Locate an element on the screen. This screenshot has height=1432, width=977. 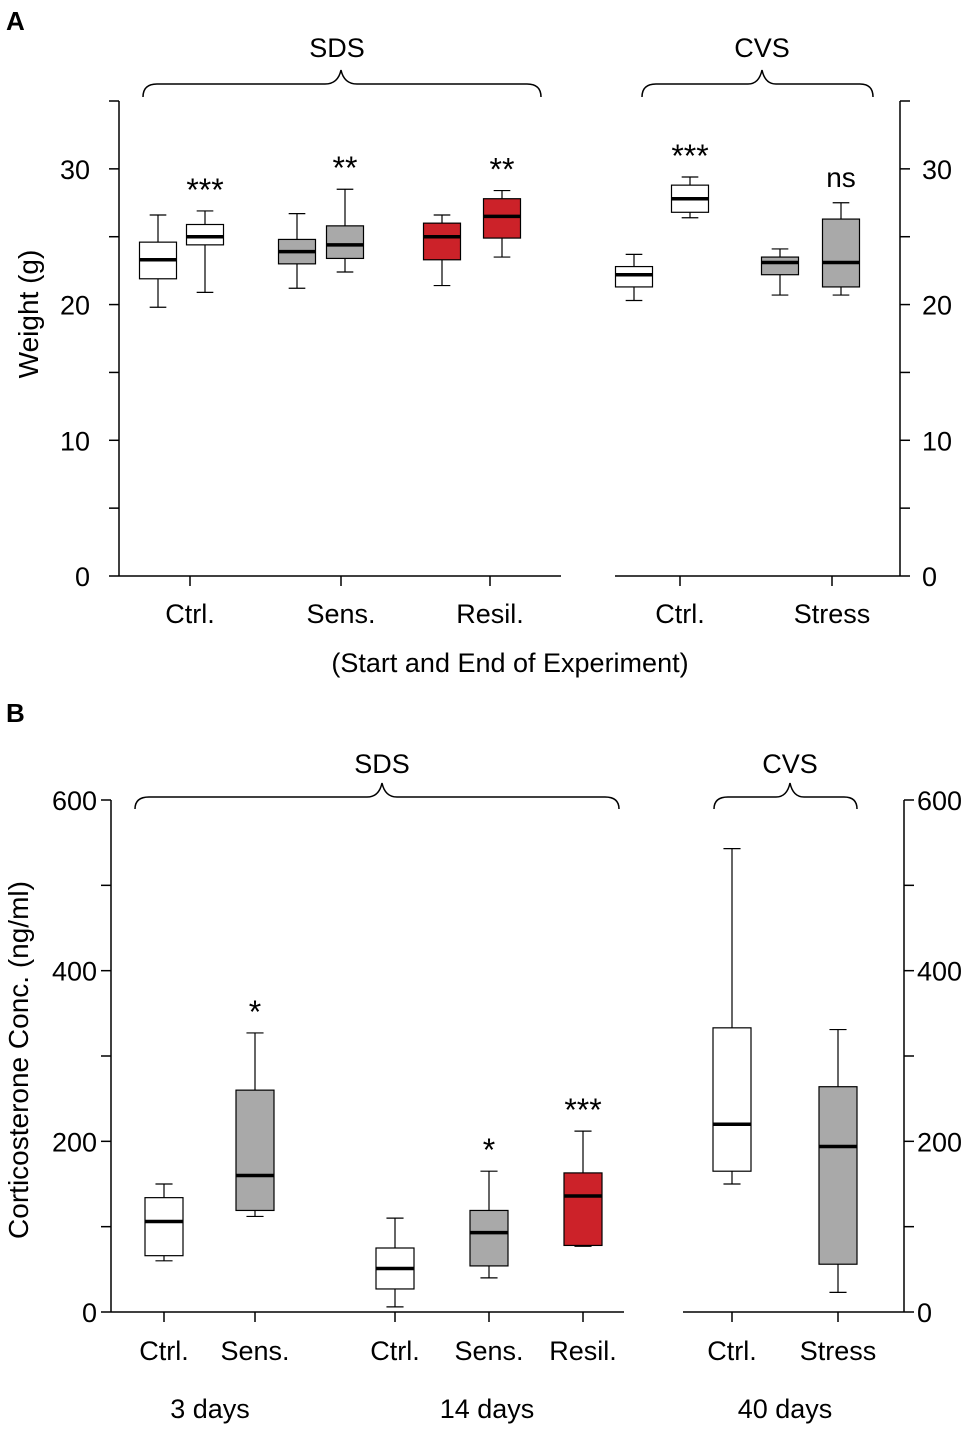
panel-a-left-y-tick-label: 0 is located at coordinates (82, 577).